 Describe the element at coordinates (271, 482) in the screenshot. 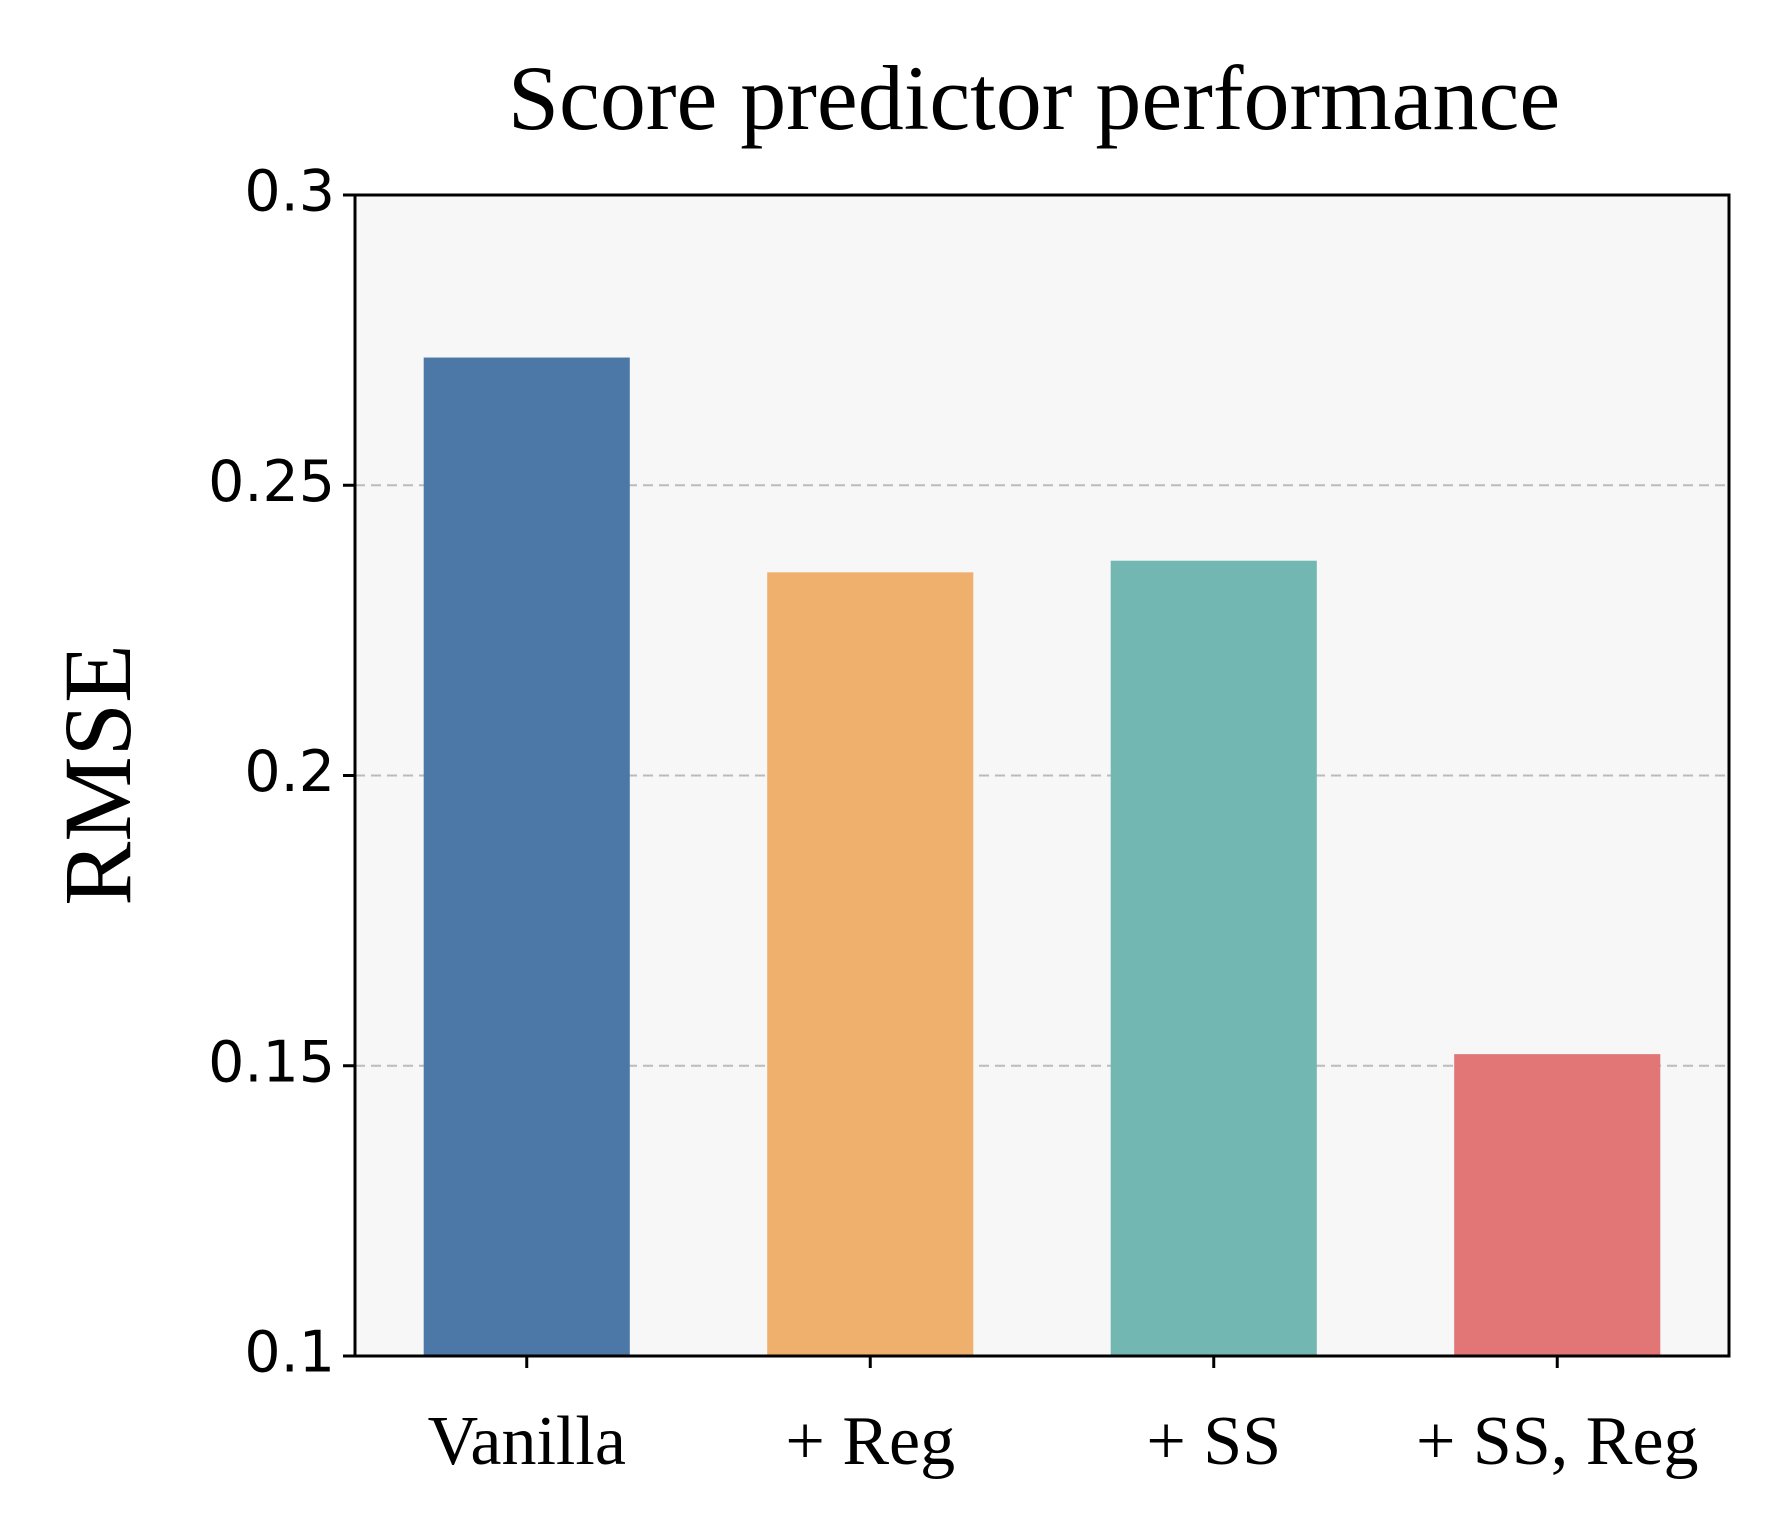

I see `y-tick-label: 0.25` at that location.